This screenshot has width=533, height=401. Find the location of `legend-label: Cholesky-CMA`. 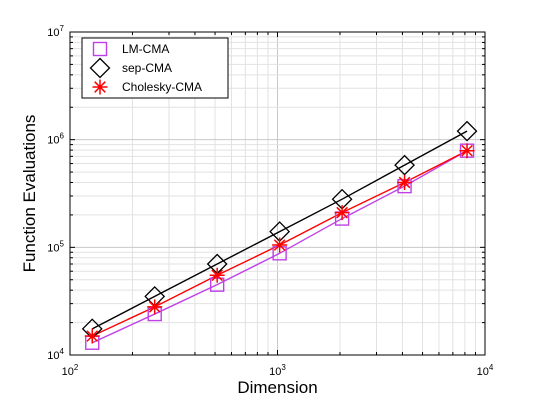

legend-label: Cholesky-CMA is located at coordinates (162, 87).